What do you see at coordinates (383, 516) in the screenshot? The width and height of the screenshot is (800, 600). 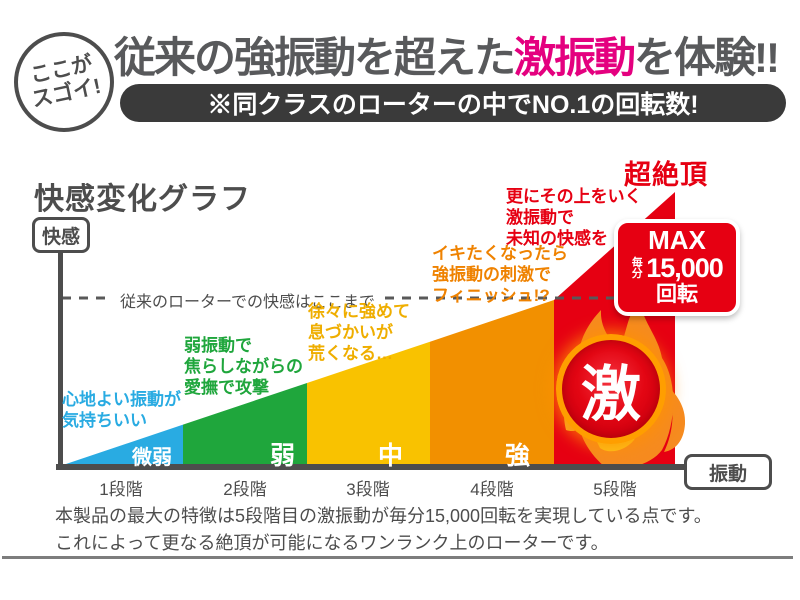 I see `footer-line-1: 本製品の最大の特徴は5段階目の激振動が毎分15,000回転を実現している点です。` at bounding box center [383, 516].